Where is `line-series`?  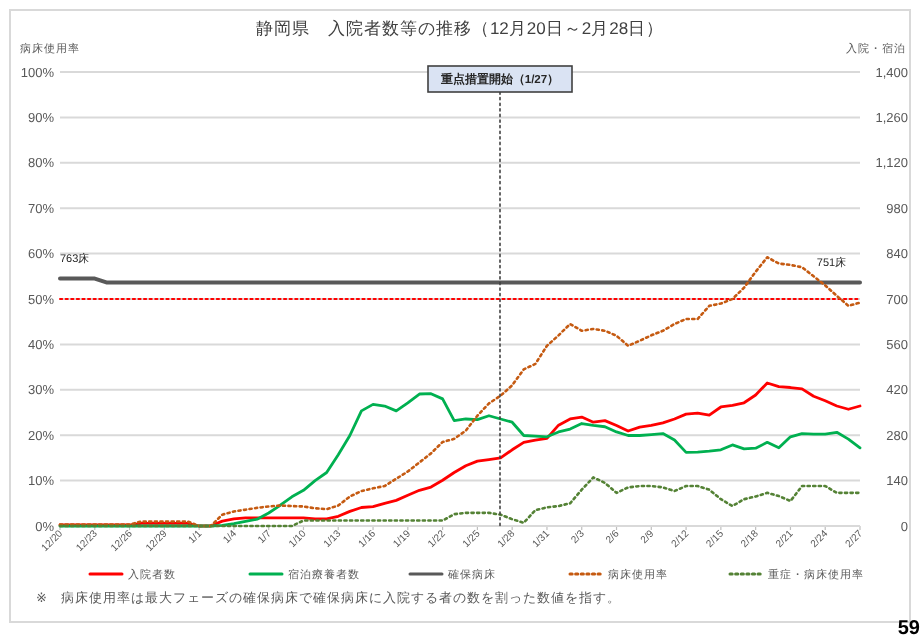 line-series is located at coordinates (460, 502).